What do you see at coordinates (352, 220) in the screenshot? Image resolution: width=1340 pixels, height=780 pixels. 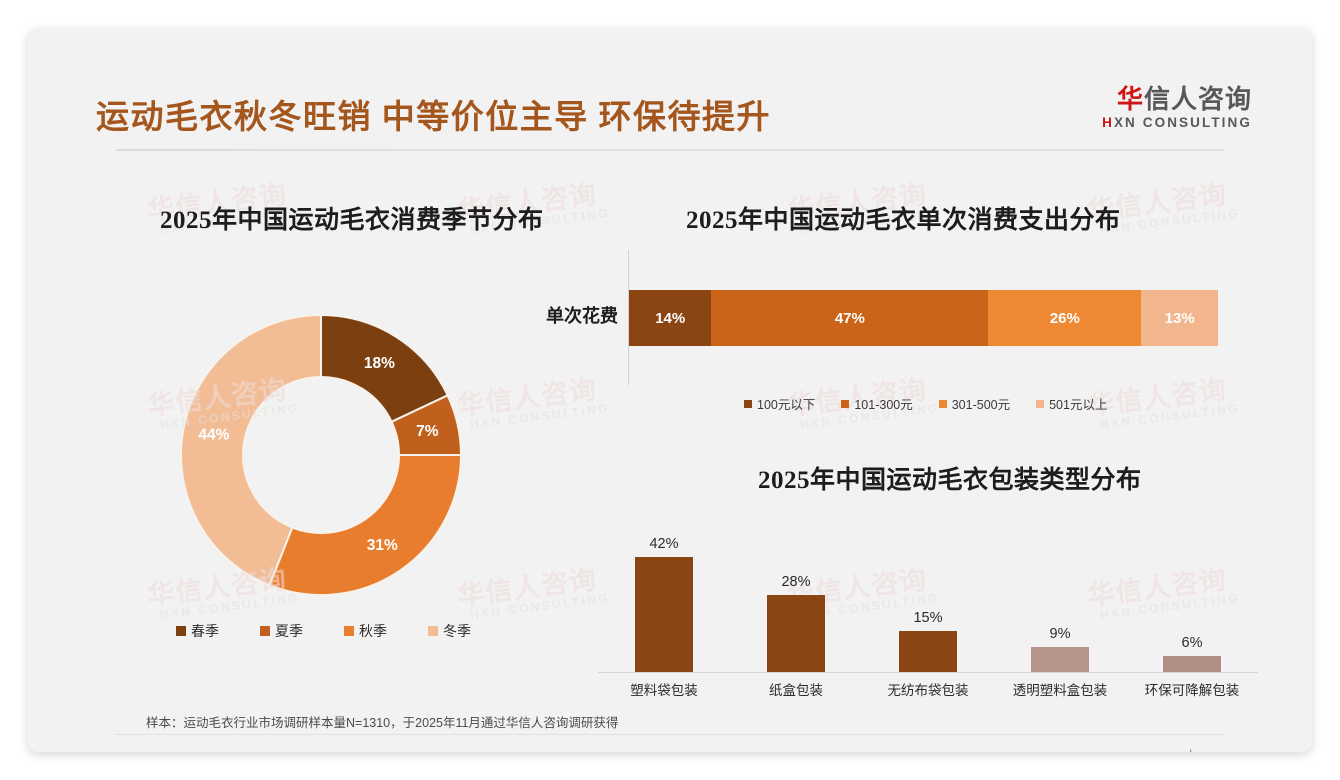 I see `donut-chart-title: 2025年中国运动毛衣消费季节分布` at bounding box center [352, 220].